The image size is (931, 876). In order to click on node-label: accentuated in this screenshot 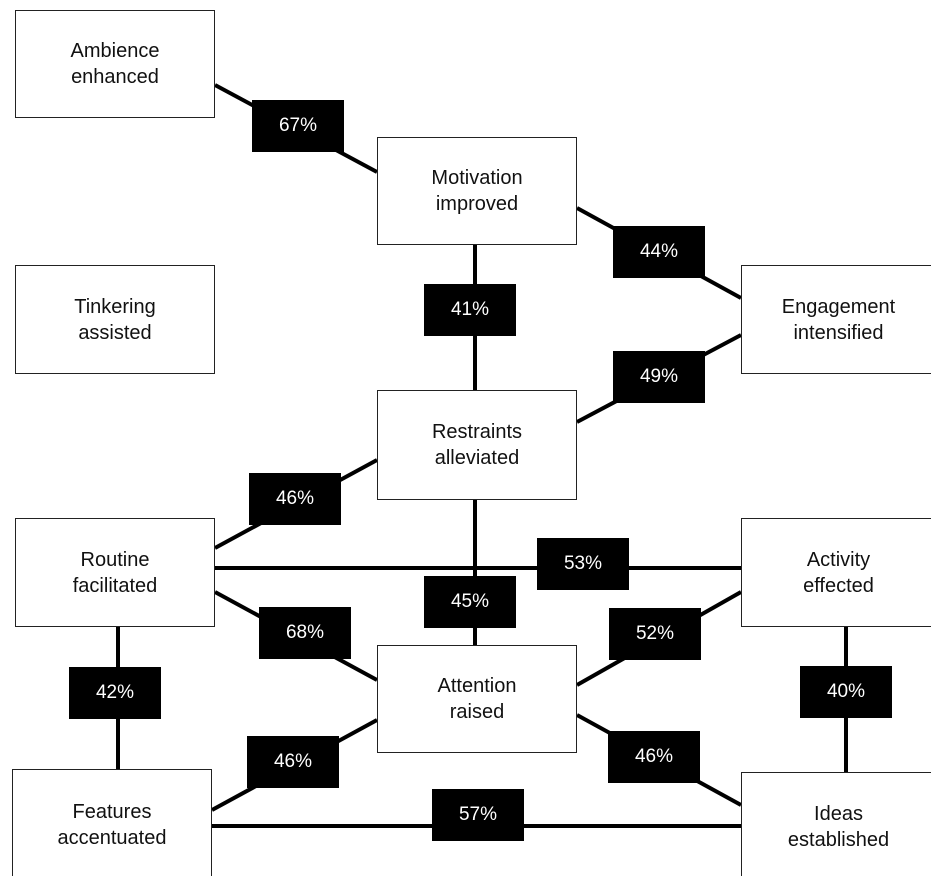, I will do `click(112, 838)`.